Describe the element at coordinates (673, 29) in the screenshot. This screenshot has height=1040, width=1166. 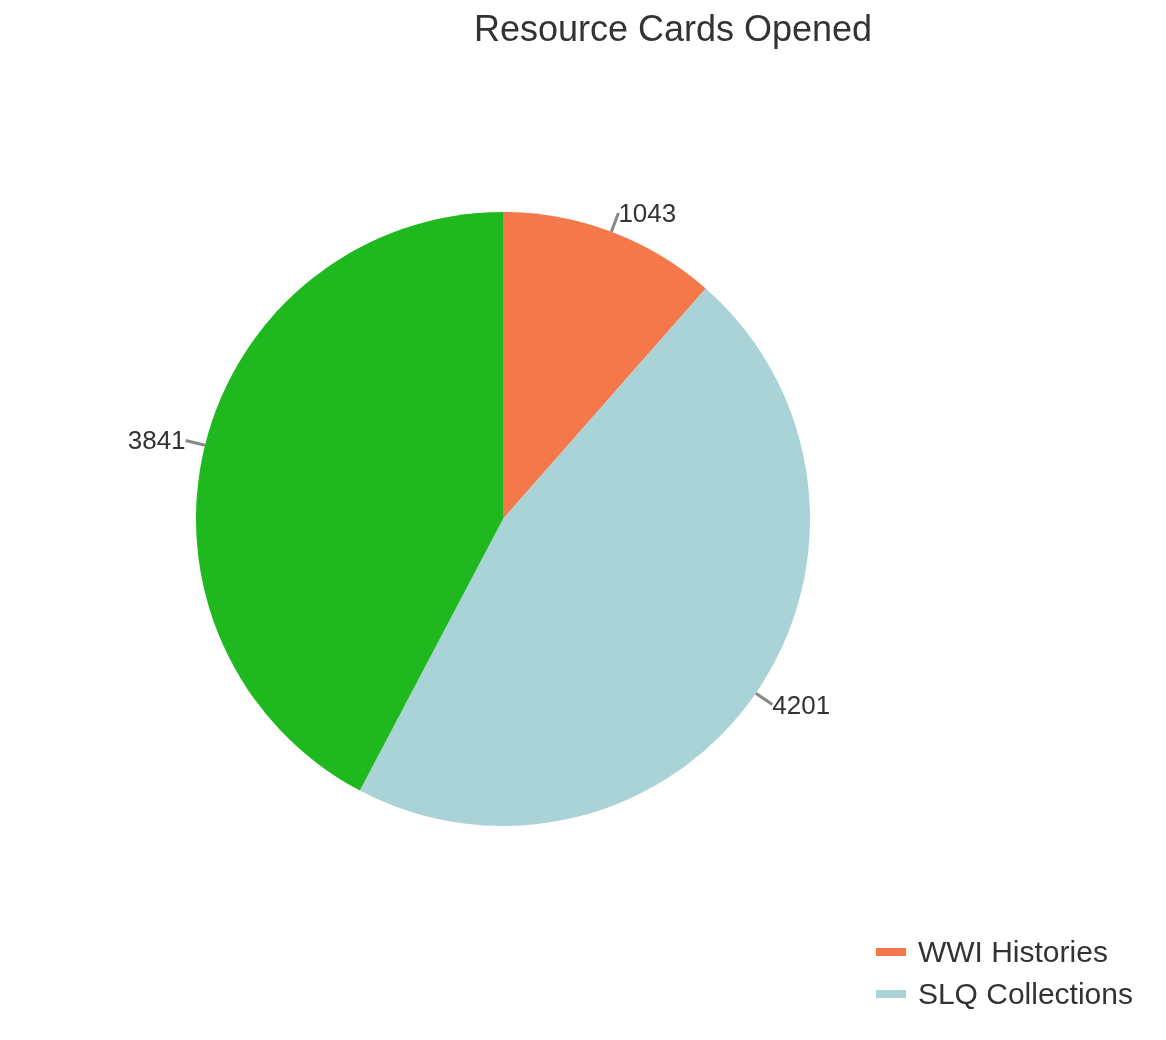
I see `chart-title: Resource Cards Opened` at that location.